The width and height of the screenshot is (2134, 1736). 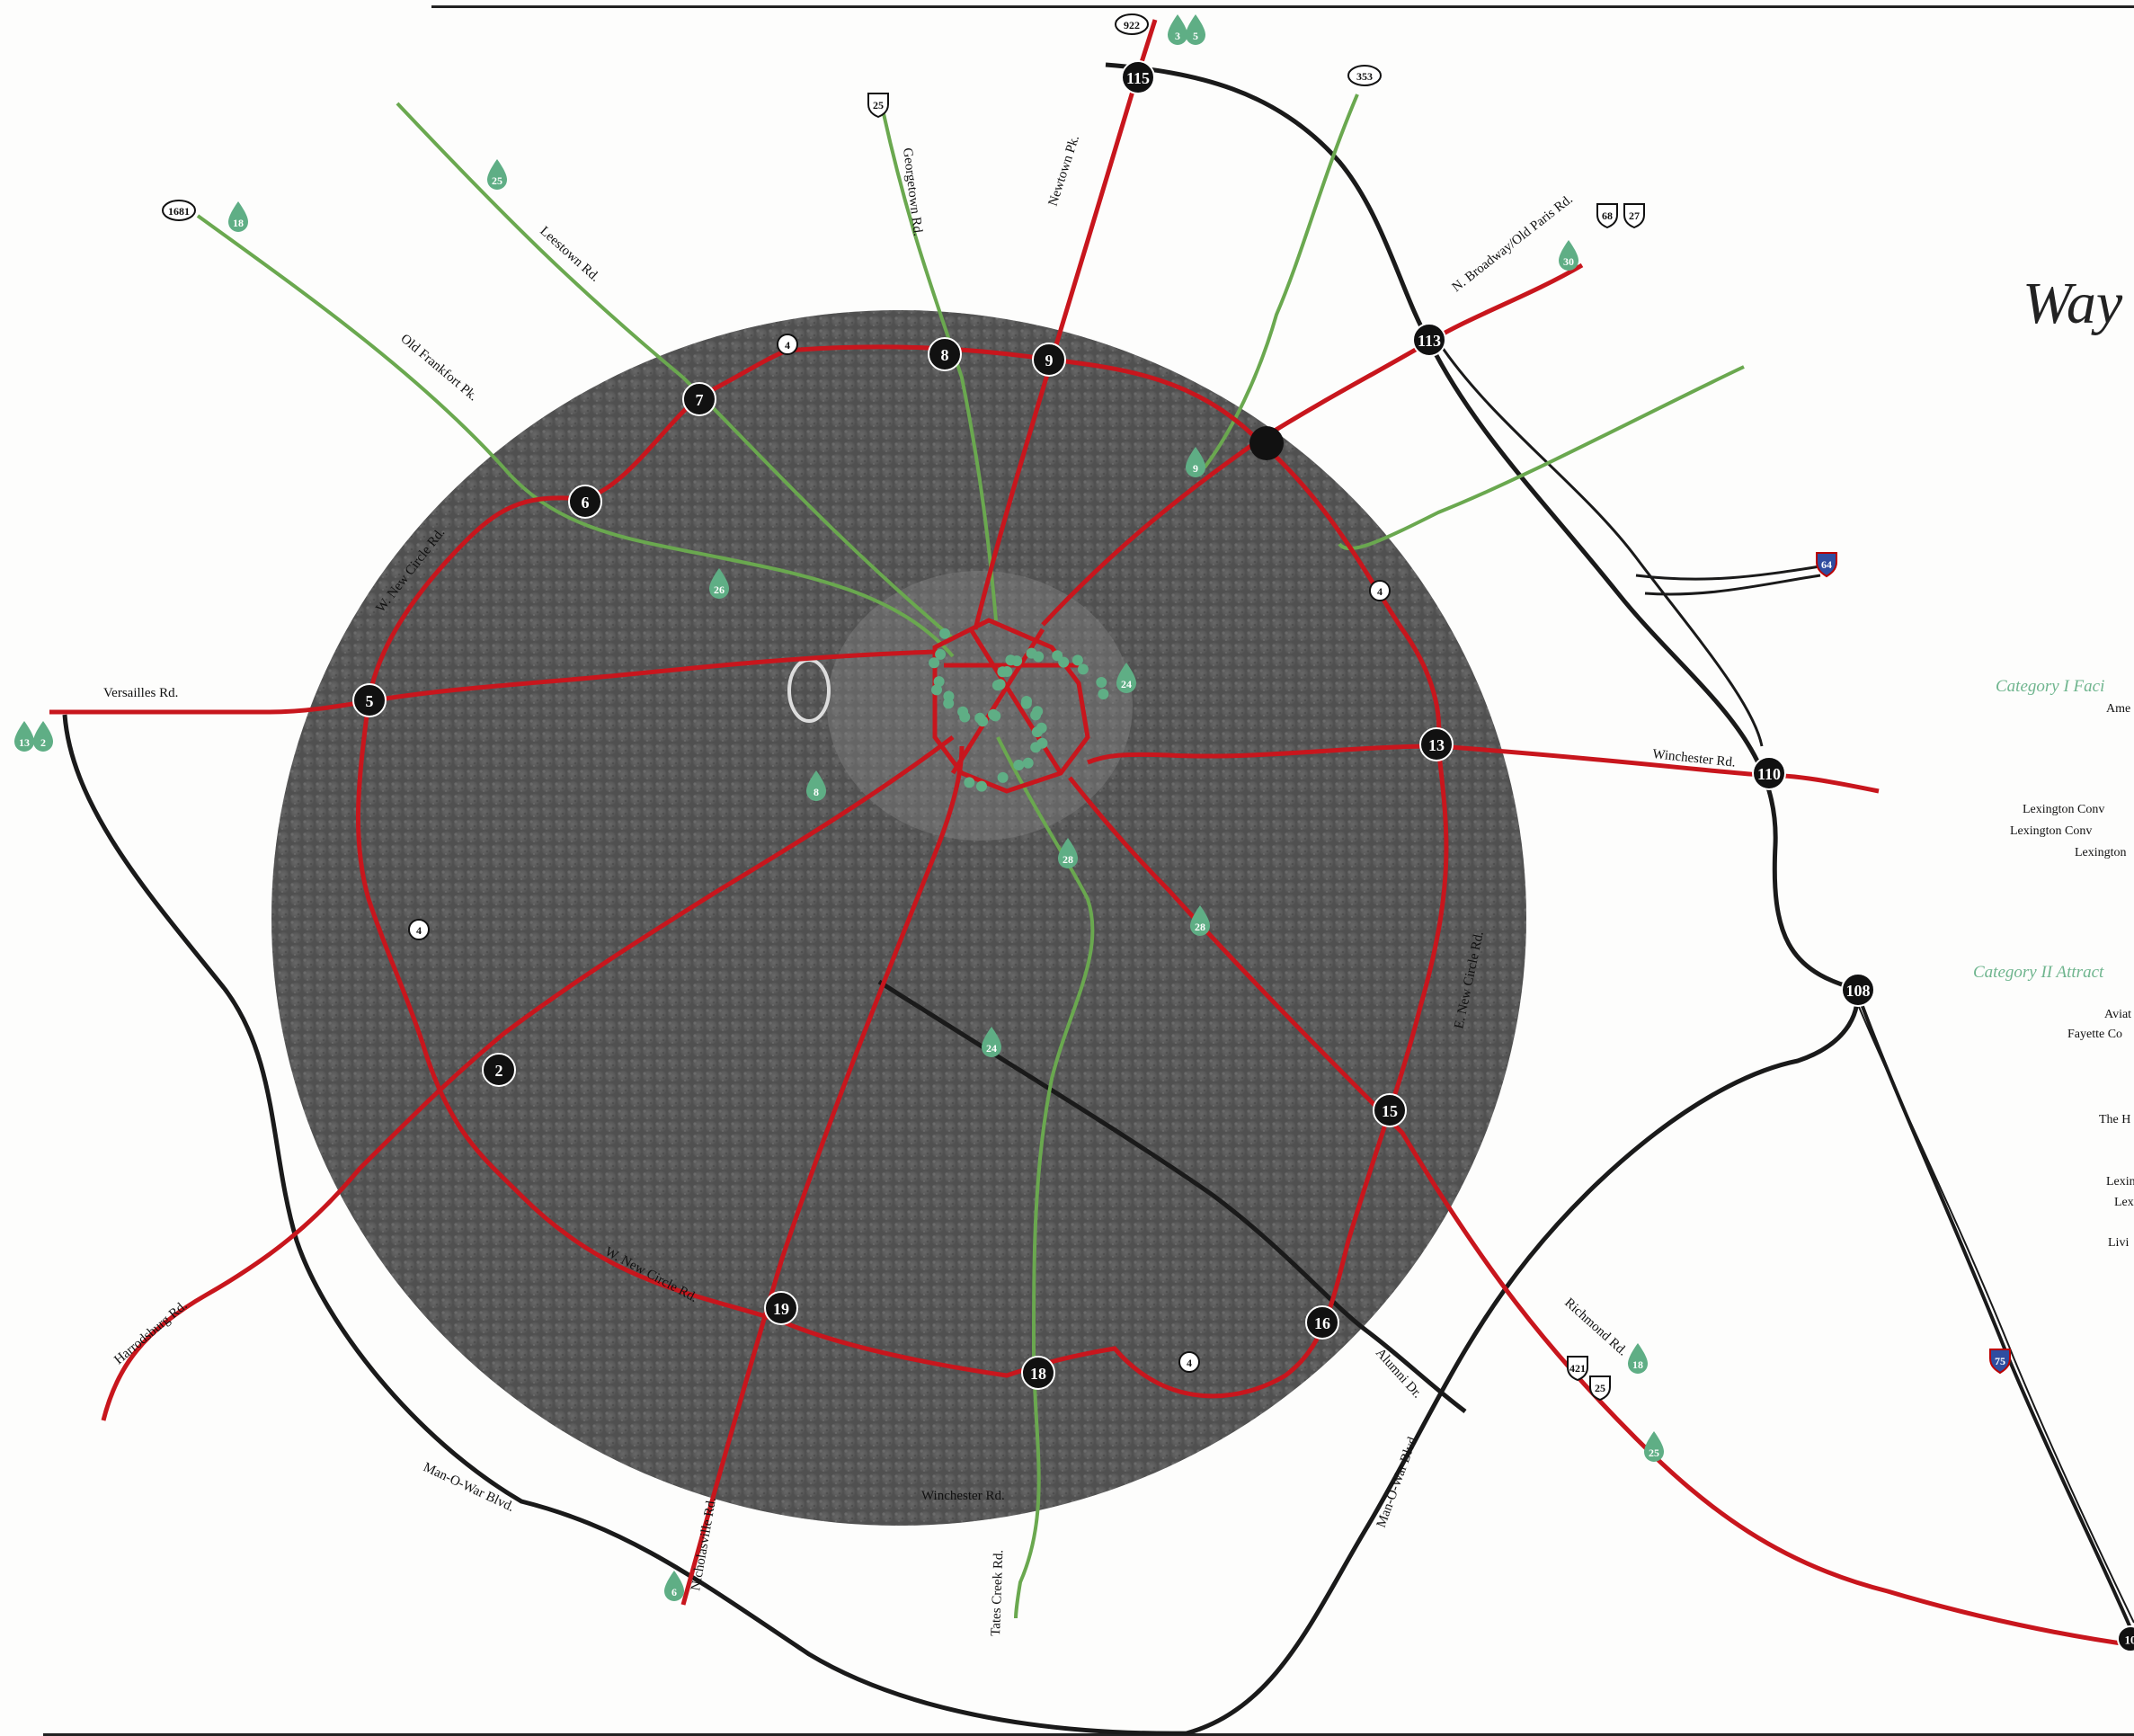 I want to click on exit-number: 18, so click(x=1038, y=1374).